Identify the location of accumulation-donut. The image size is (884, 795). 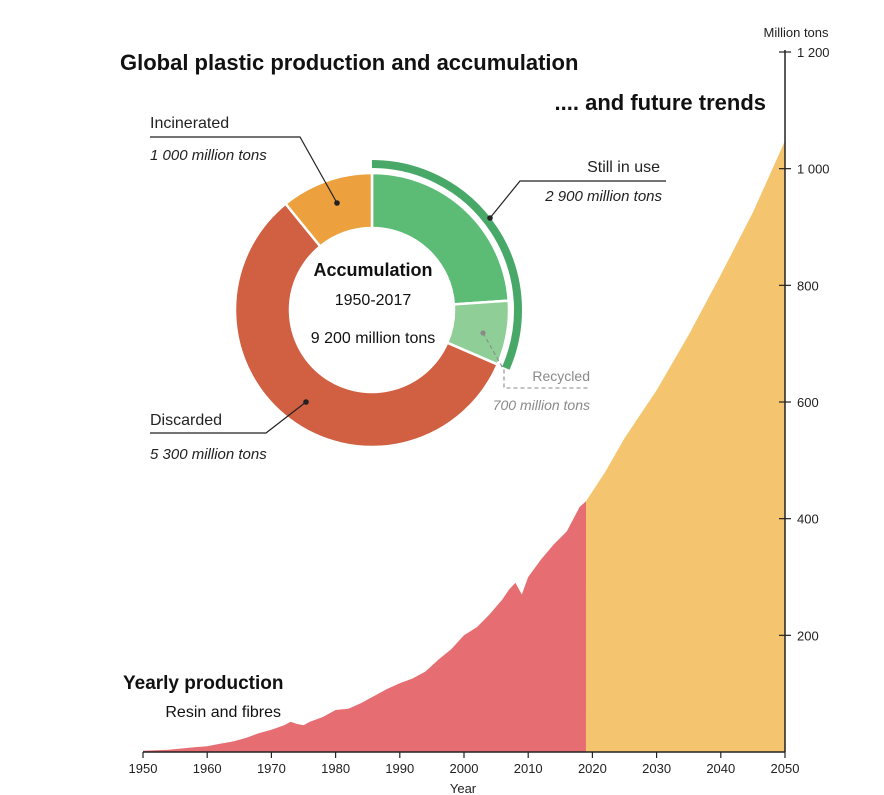
(377, 304).